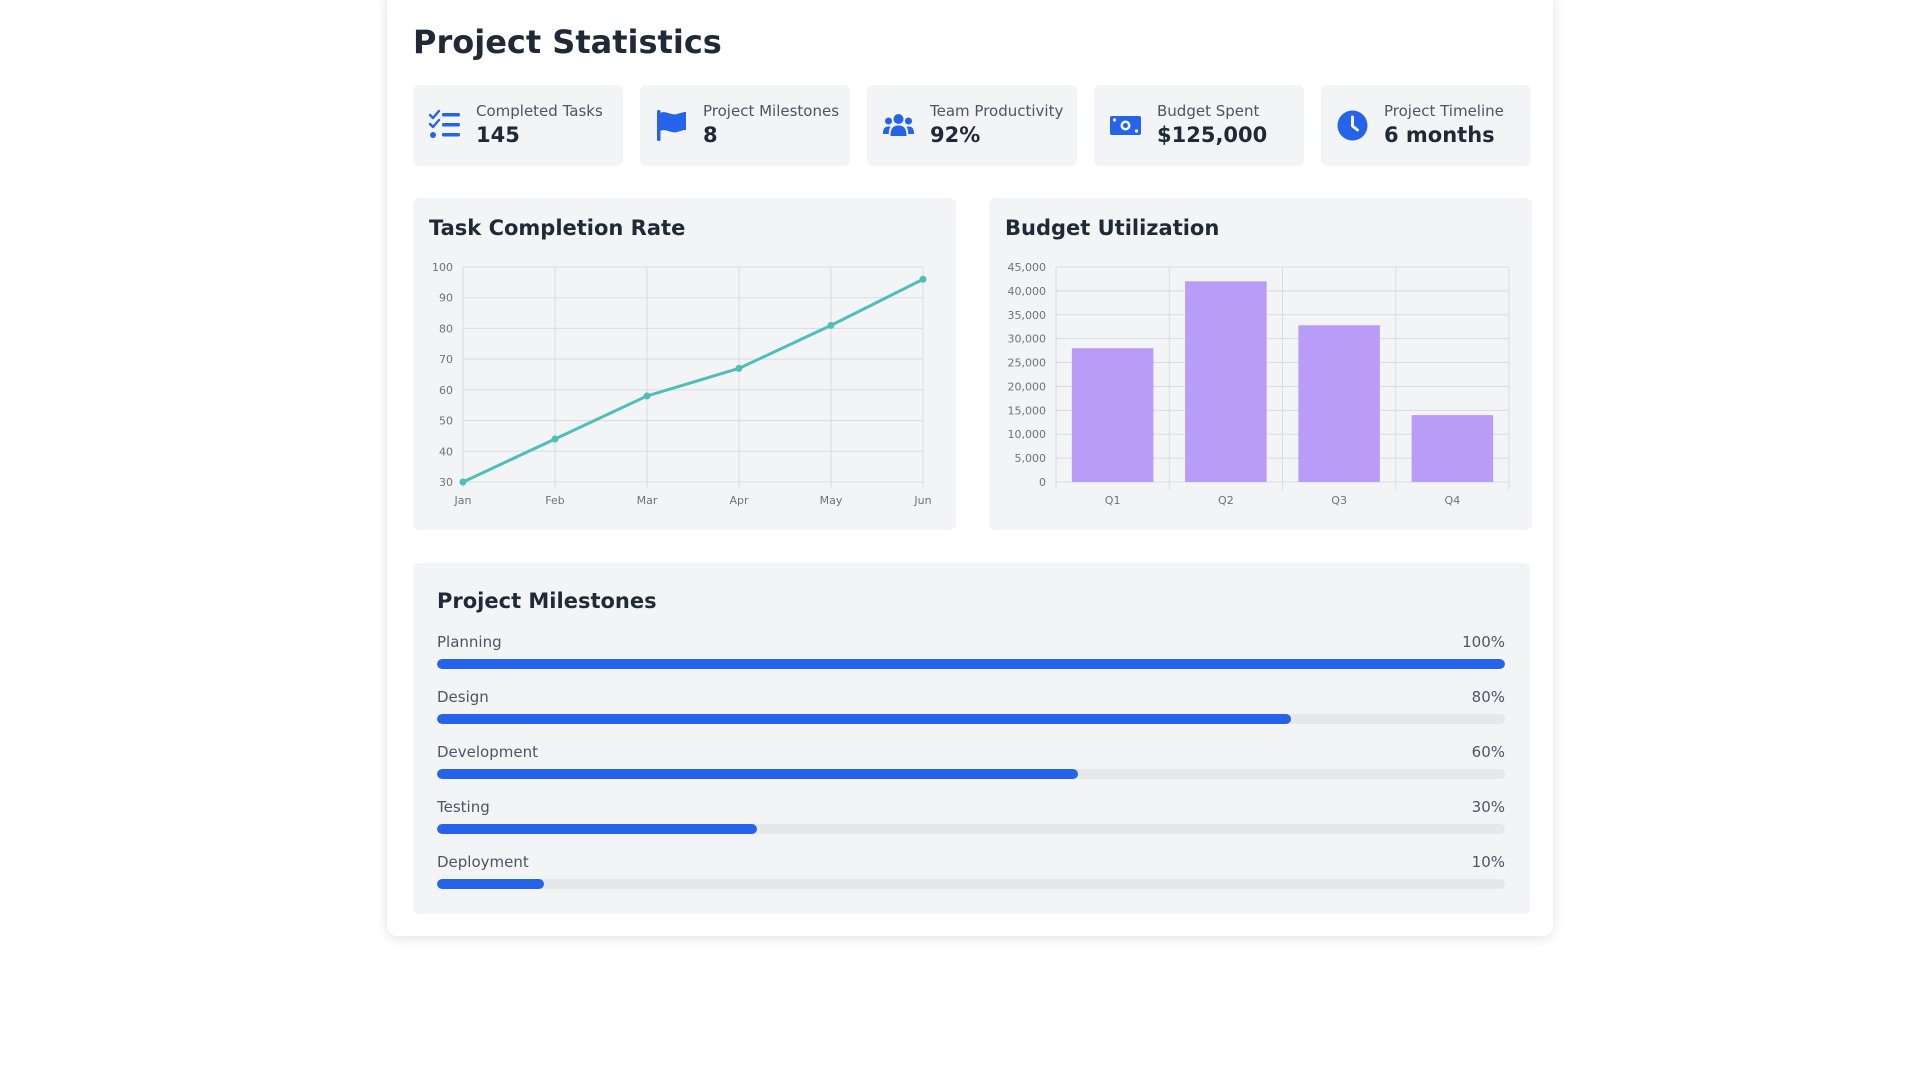 The width and height of the screenshot is (1920, 1080). I want to click on stat-label: Team Productivity, so click(997, 111).